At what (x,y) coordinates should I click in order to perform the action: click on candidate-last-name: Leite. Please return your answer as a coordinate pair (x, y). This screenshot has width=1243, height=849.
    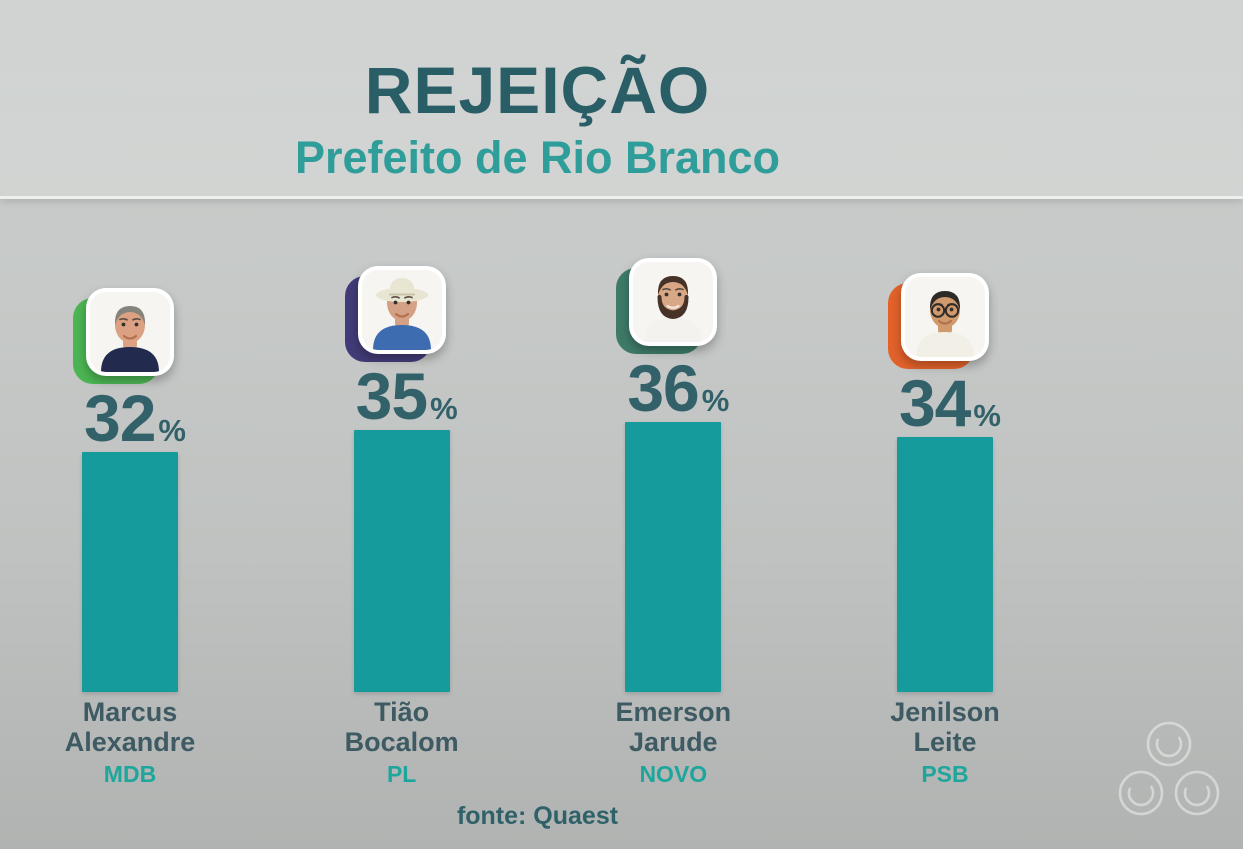
    Looking at the image, I should click on (945, 742).